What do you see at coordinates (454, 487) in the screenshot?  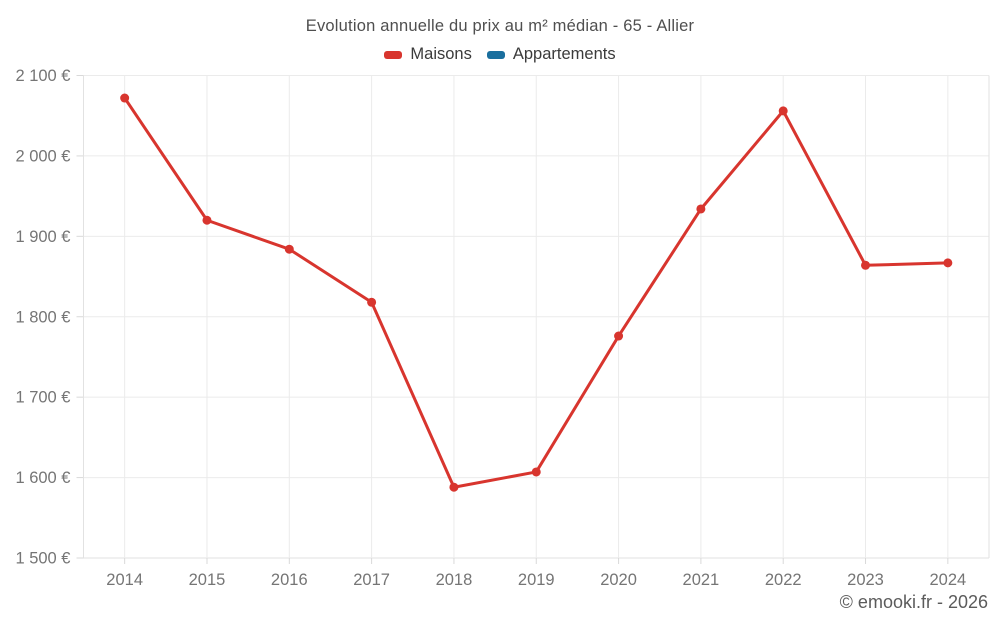 I see `data-point-maisons-2018` at bounding box center [454, 487].